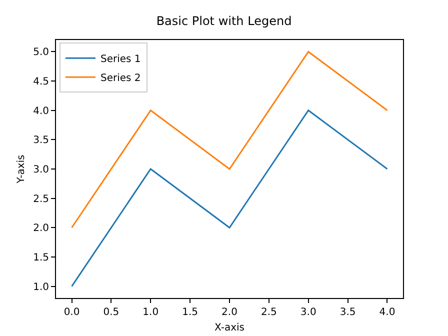  What do you see at coordinates (308, 312) in the screenshot?
I see `x-tick-label: 3.0` at bounding box center [308, 312].